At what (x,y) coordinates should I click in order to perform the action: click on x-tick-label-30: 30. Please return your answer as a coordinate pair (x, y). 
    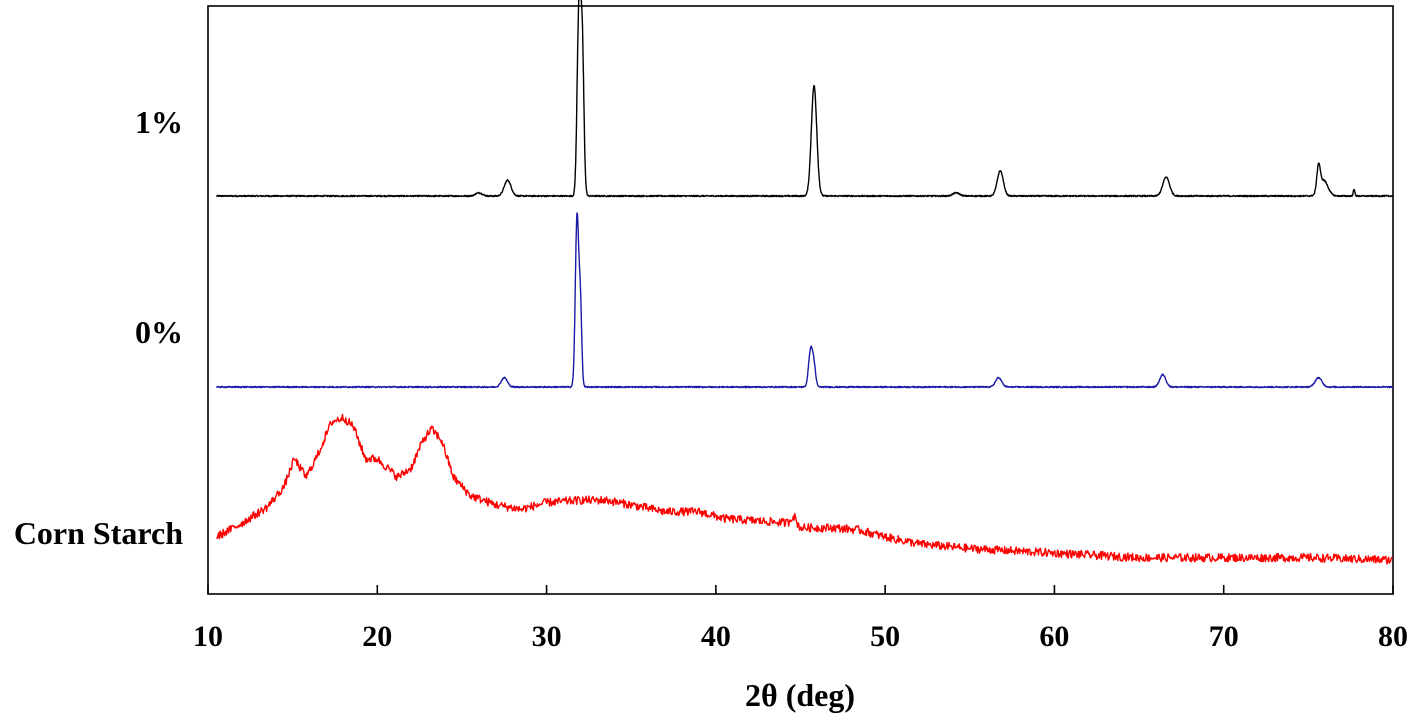
    Looking at the image, I should click on (547, 636).